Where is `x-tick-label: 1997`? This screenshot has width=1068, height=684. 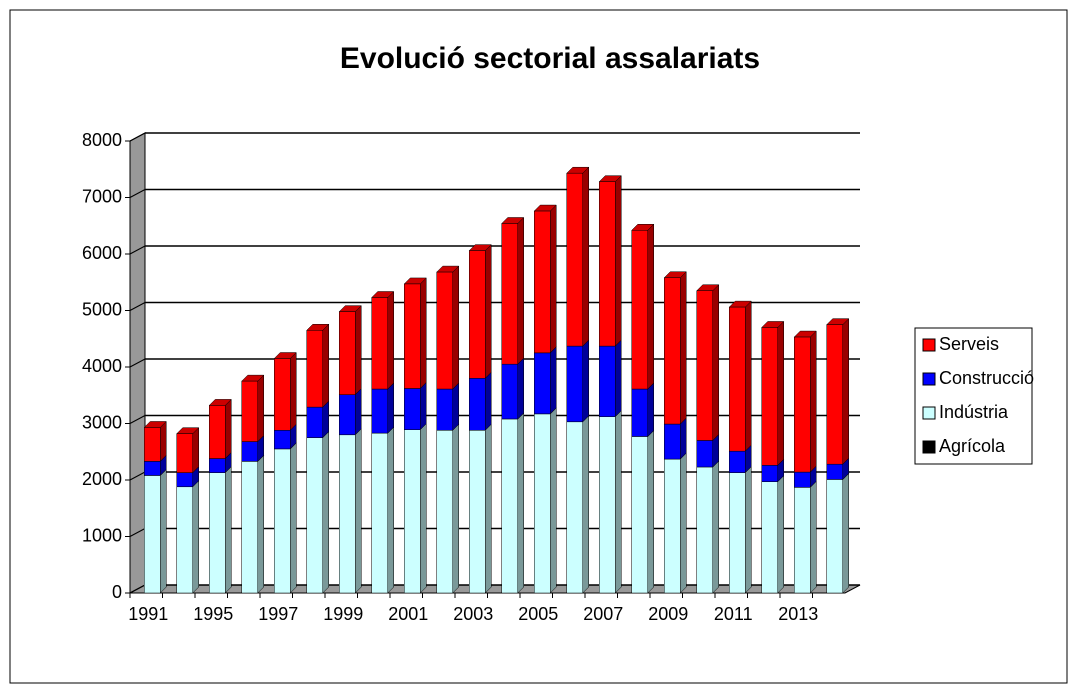 x-tick-label: 1997 is located at coordinates (278, 614).